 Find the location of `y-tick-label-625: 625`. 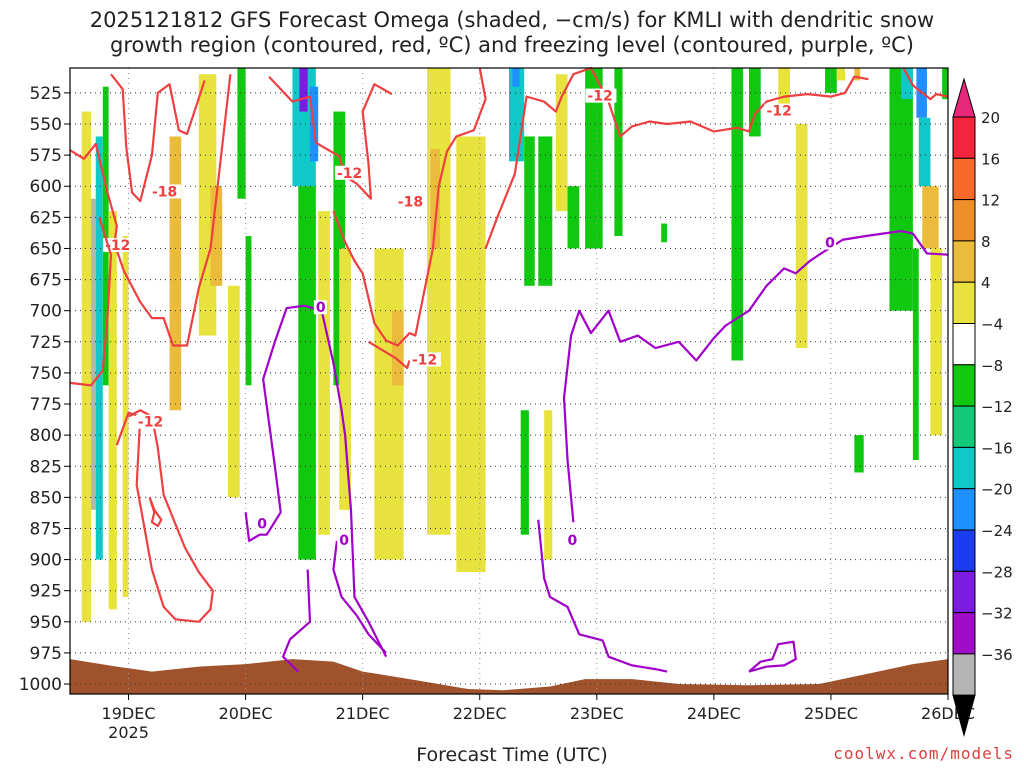

y-tick-label-625: 625 is located at coordinates (46, 218).